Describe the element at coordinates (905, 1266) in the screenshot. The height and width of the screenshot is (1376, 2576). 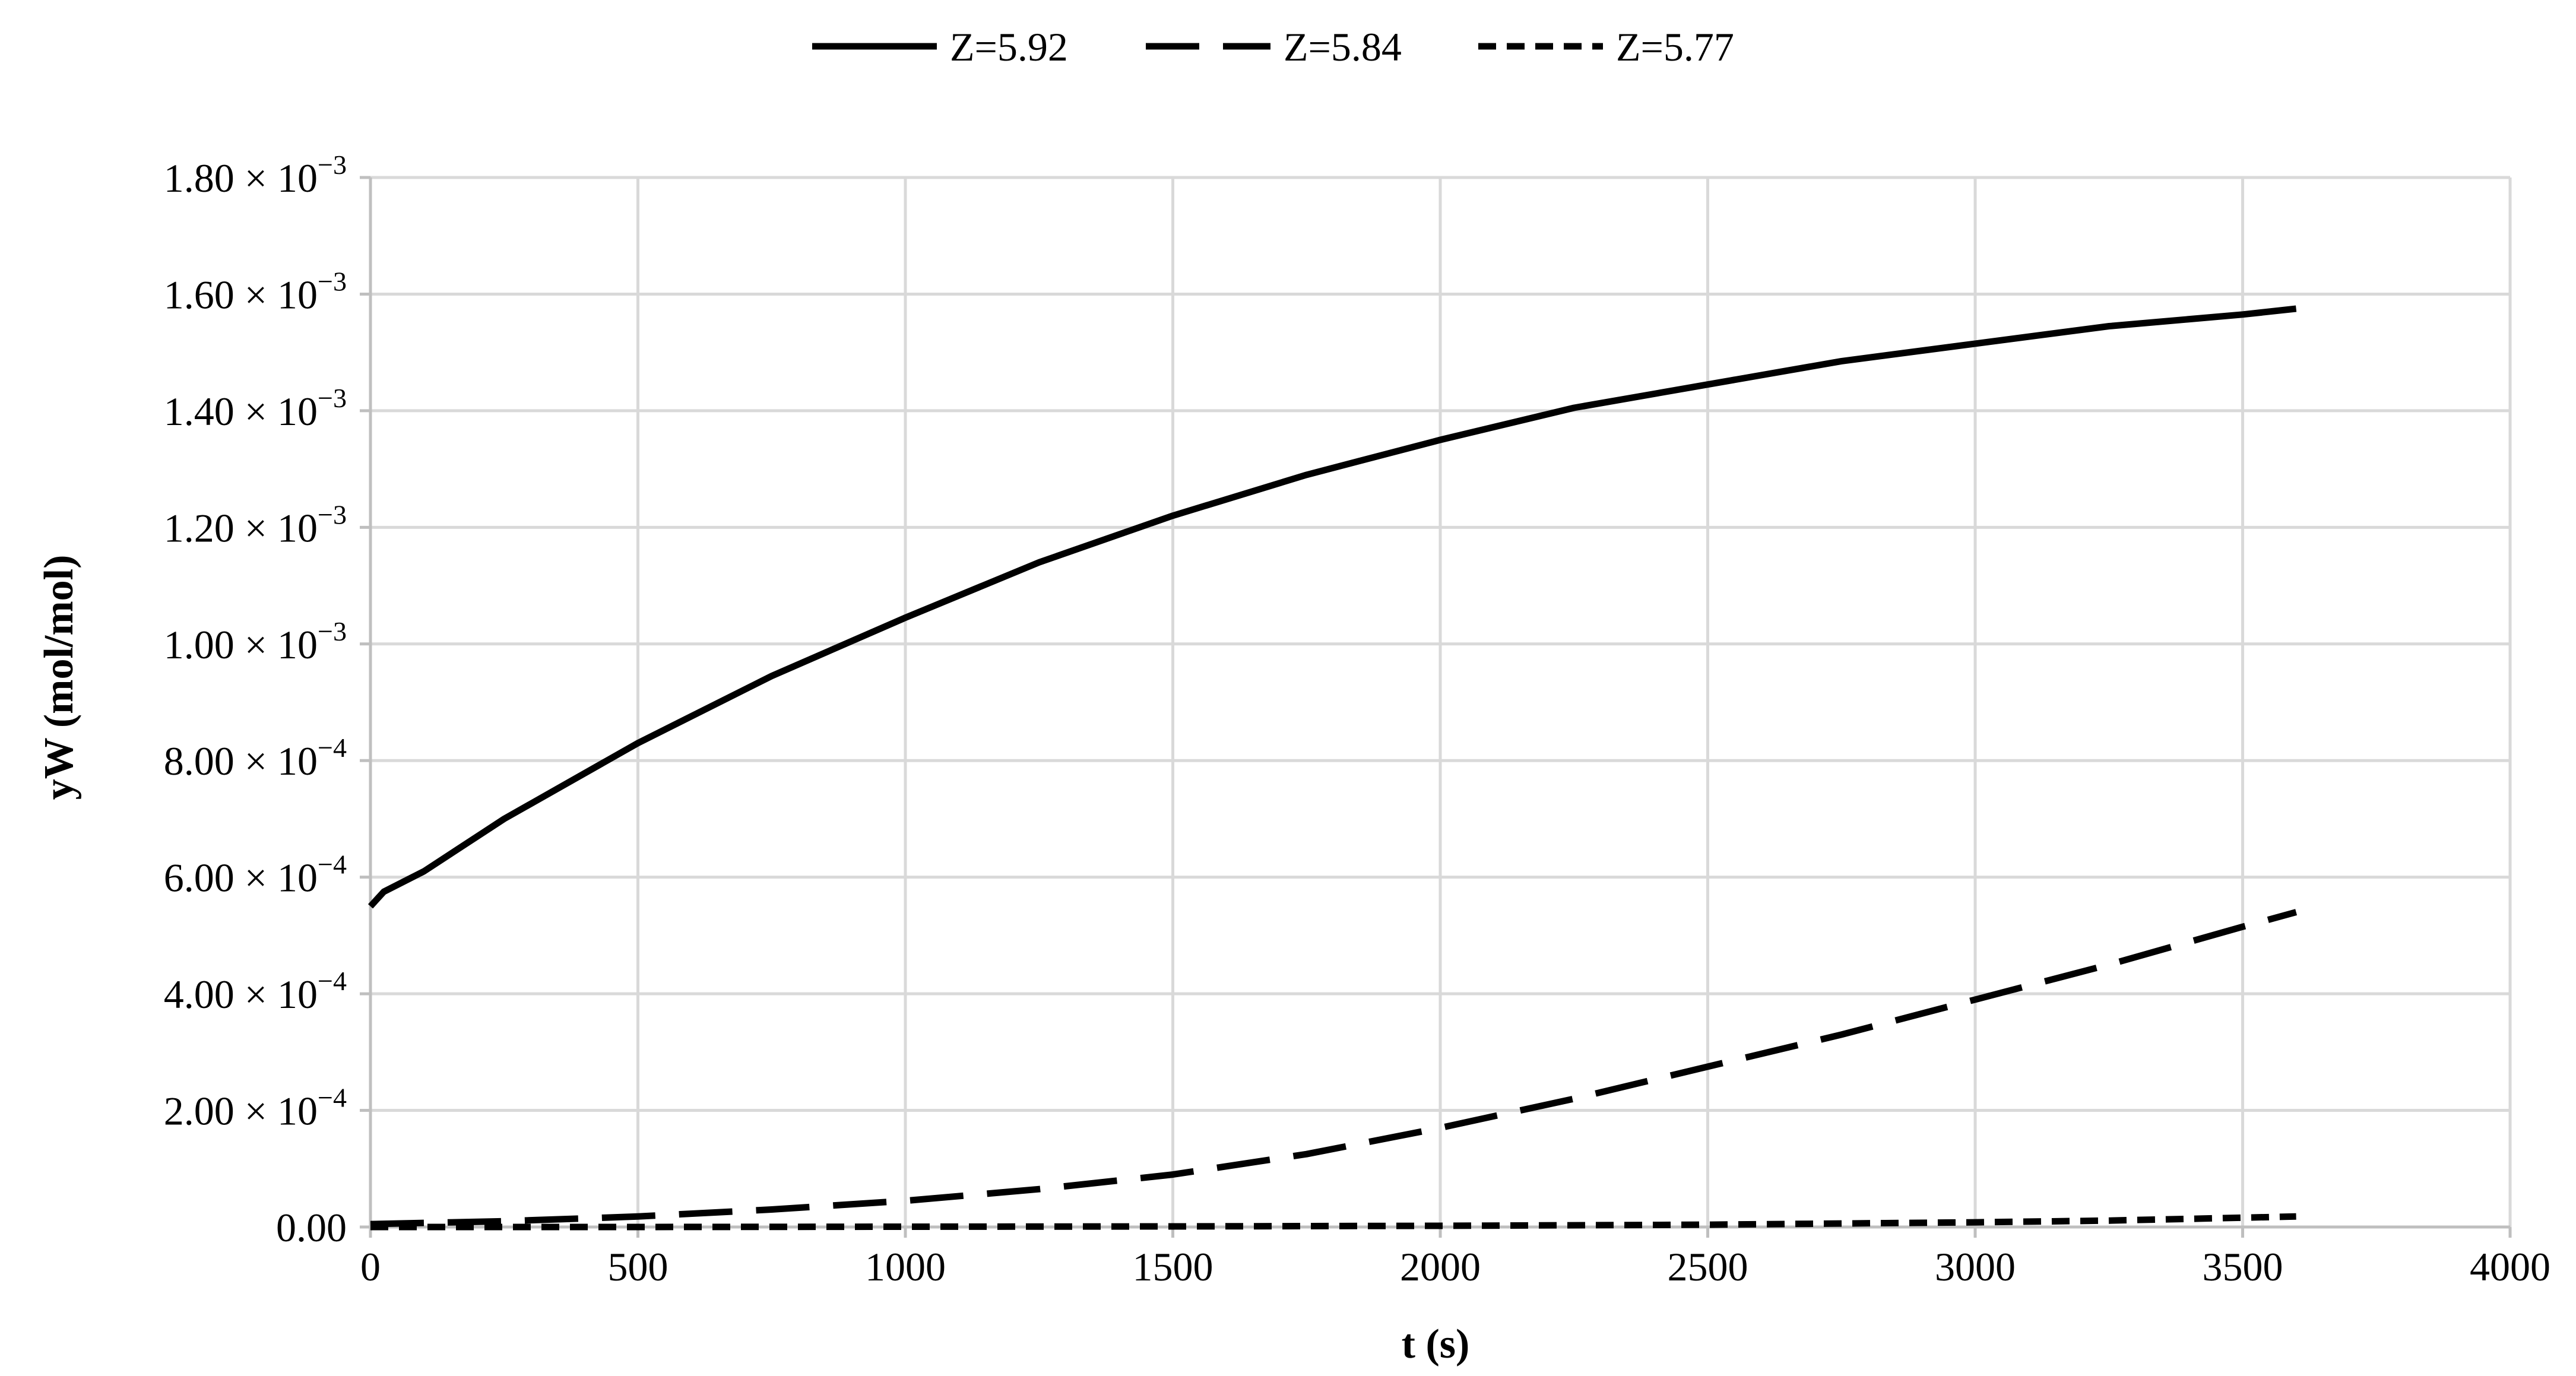
I see `x-tick-label: 1000` at that location.